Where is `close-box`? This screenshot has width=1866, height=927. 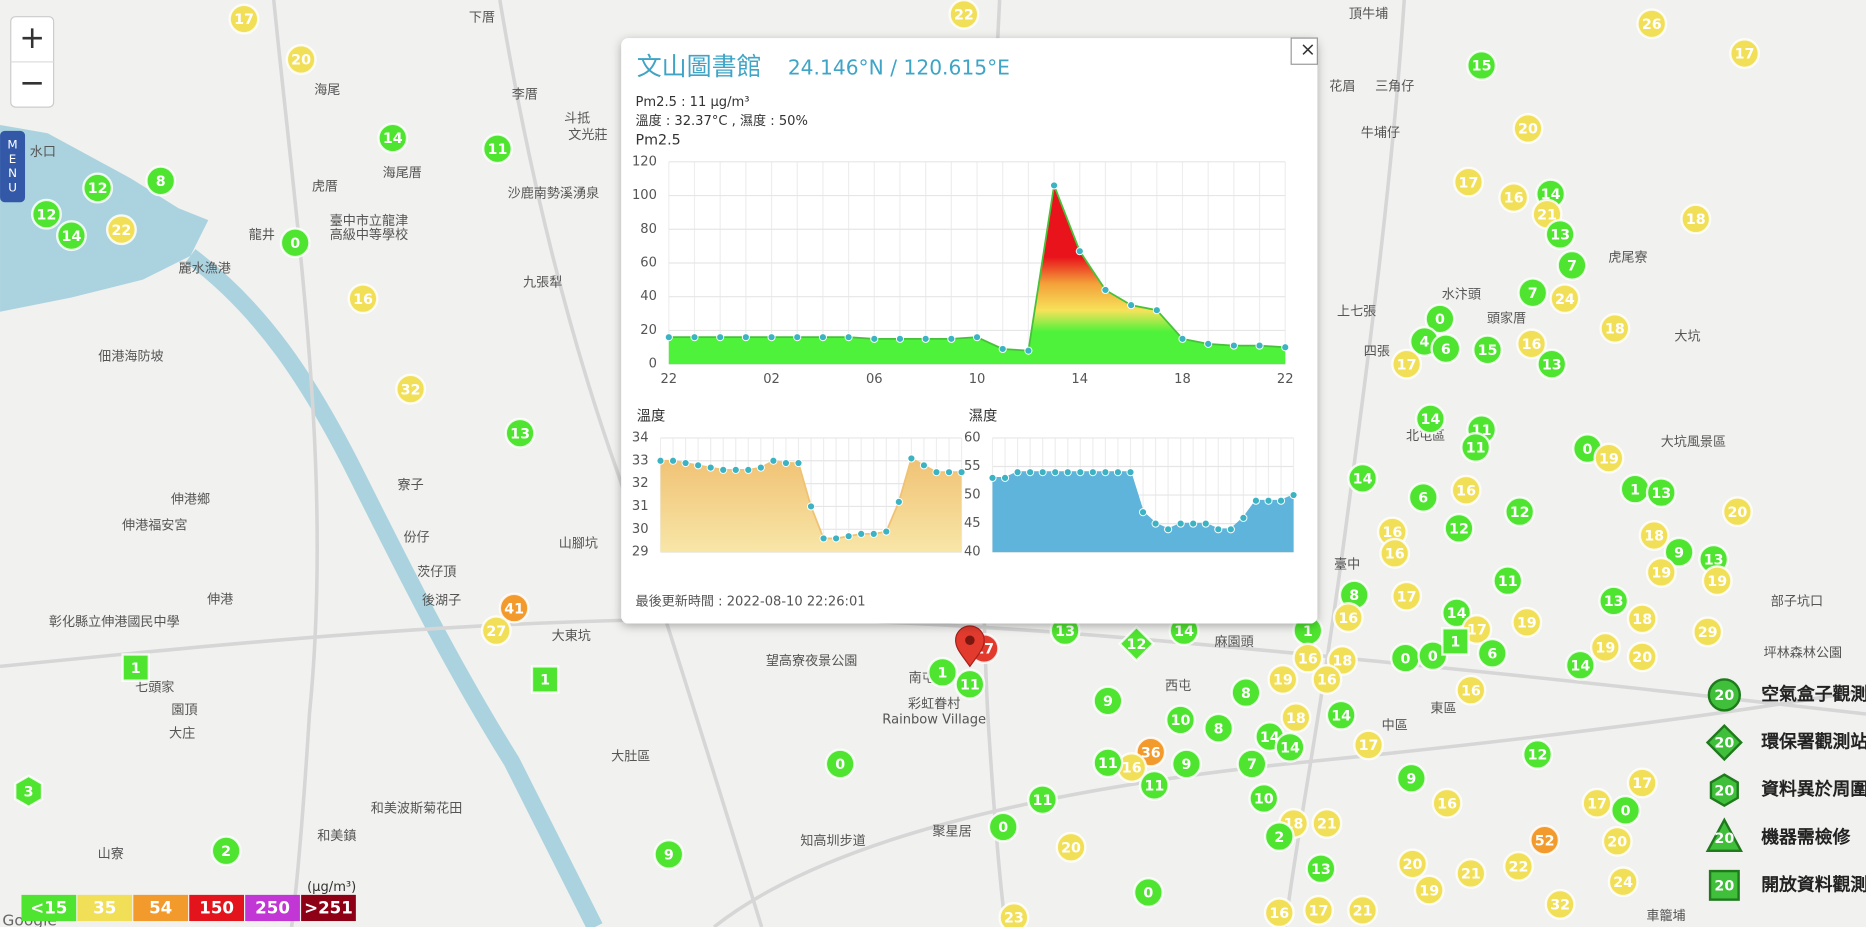
close-box is located at coordinates (1304, 51).